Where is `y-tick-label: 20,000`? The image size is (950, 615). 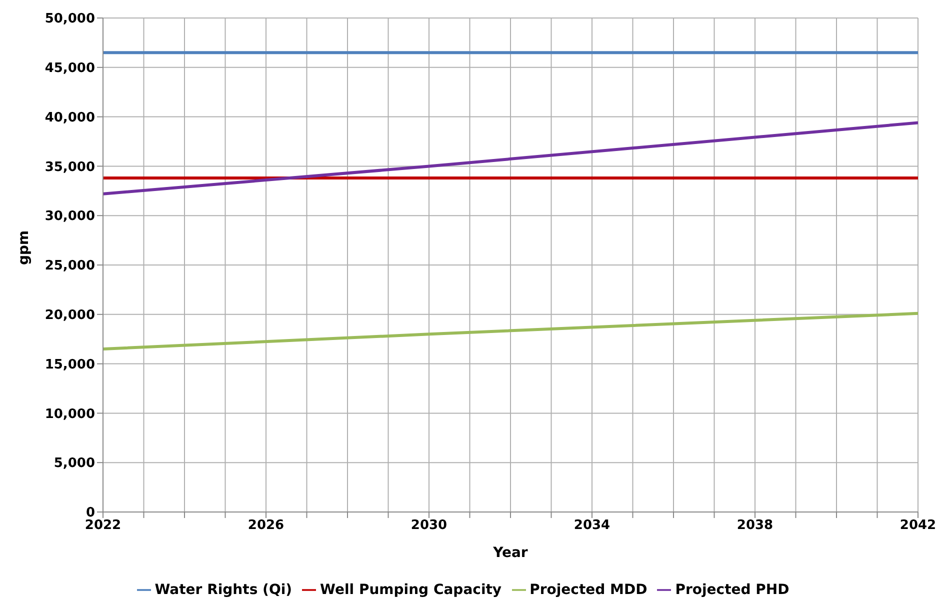 y-tick-label: 20,000 is located at coordinates (69, 316).